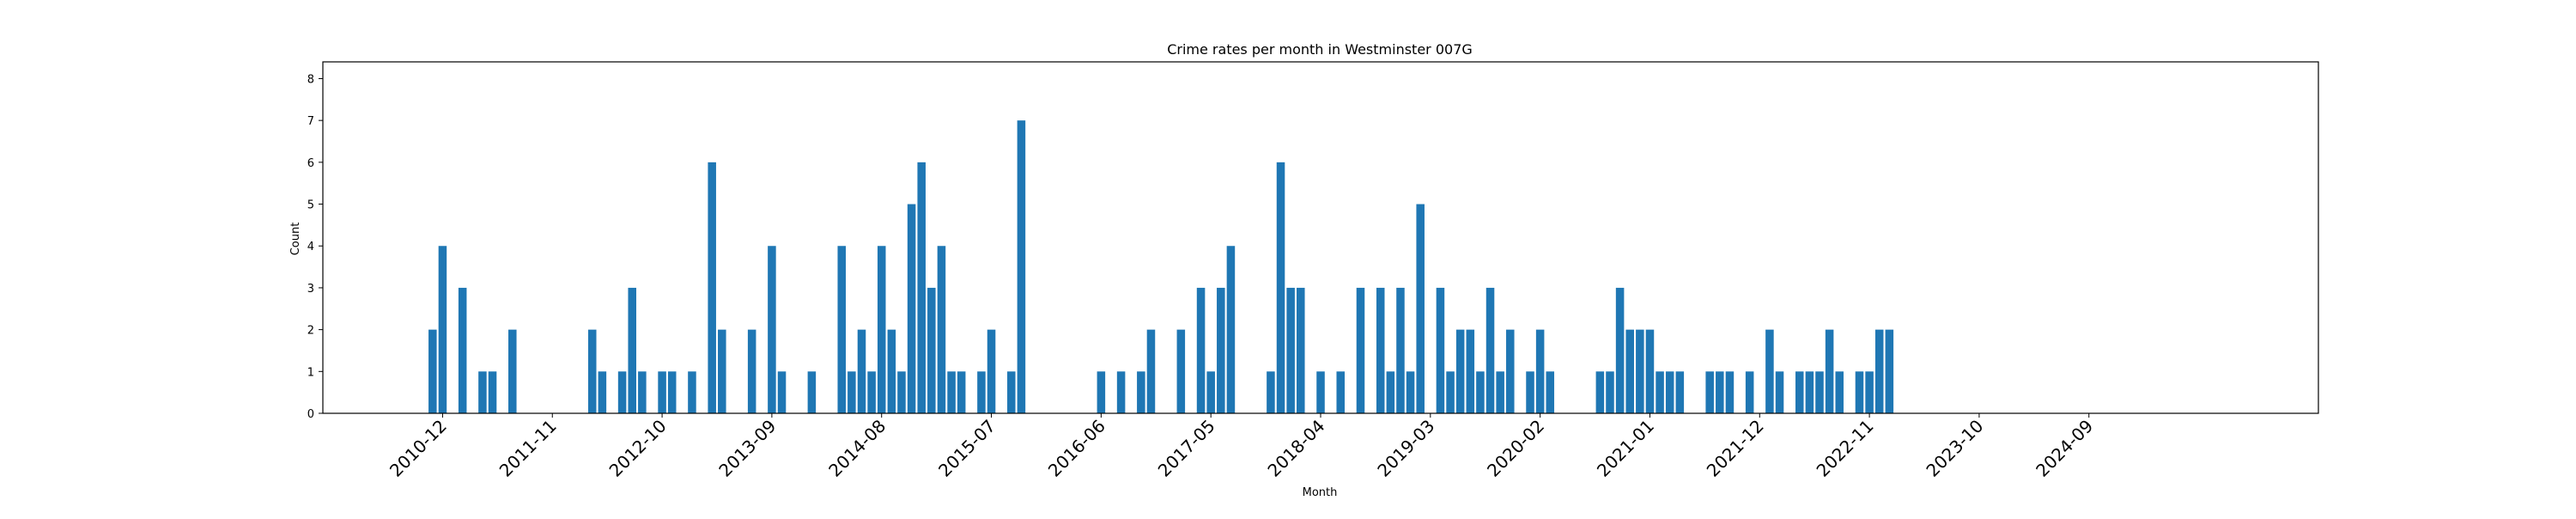 This screenshot has height=519, width=2576. Describe the element at coordinates (311, 331) in the screenshot. I see `y-tick-label: 2` at that location.